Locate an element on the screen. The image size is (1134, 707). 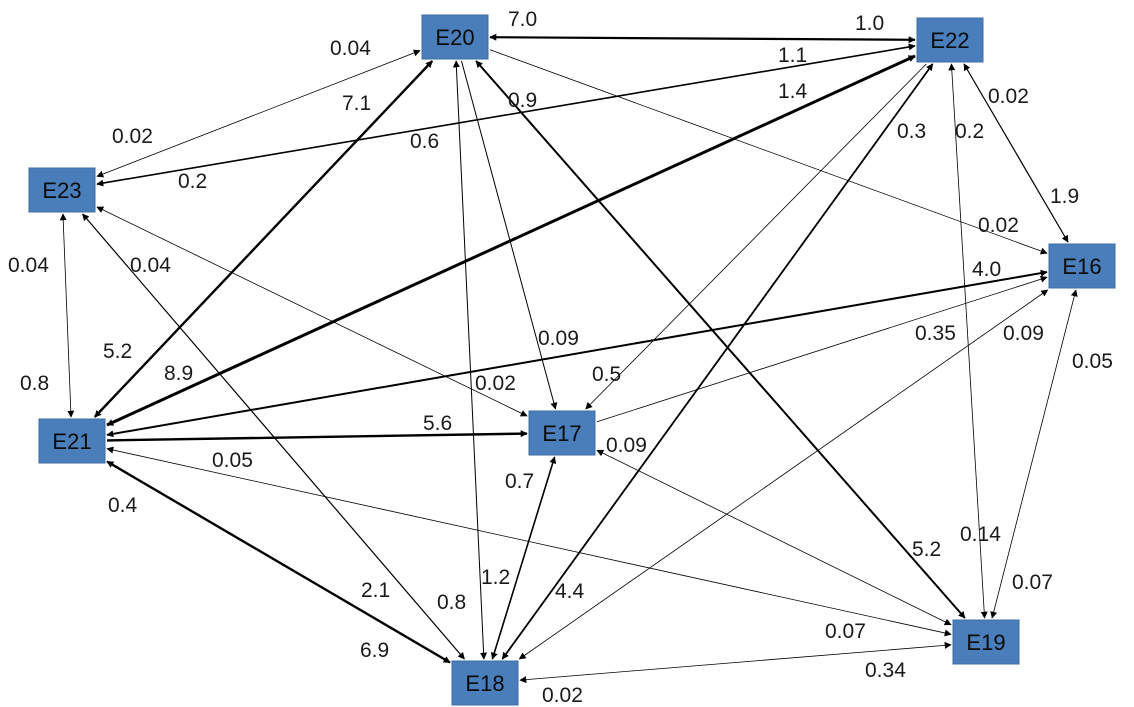
edge-e23-e17 is located at coordinates (312, 311).